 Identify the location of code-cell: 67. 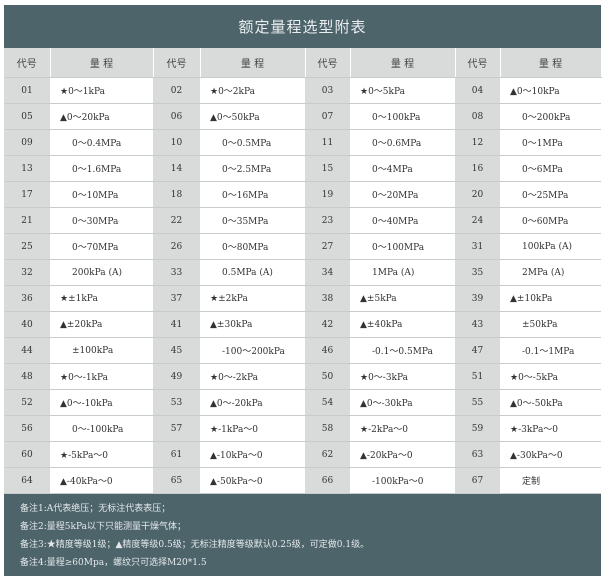
(477, 480).